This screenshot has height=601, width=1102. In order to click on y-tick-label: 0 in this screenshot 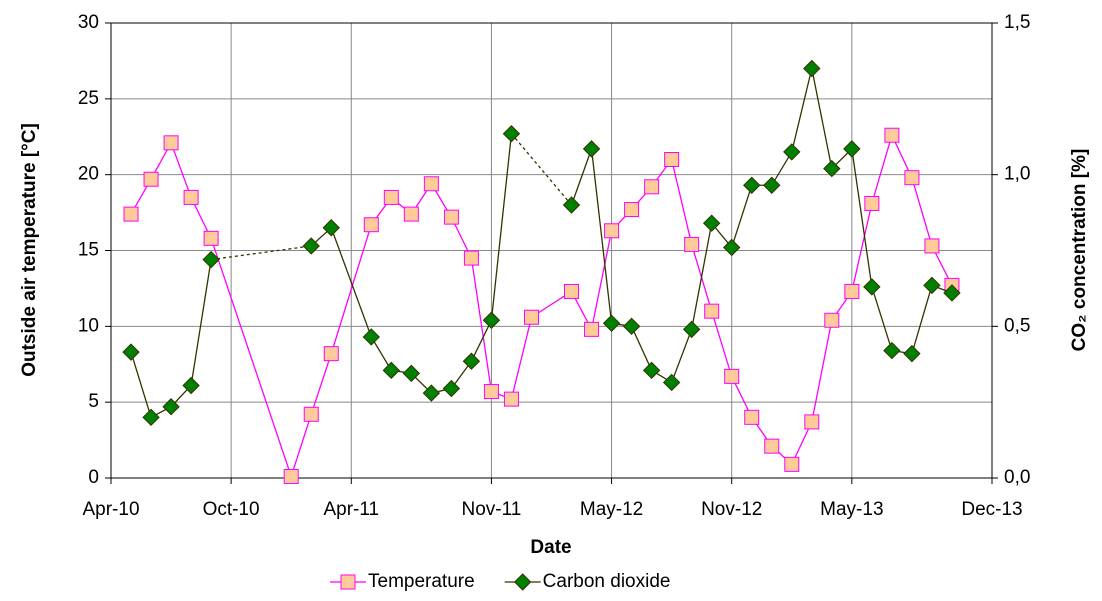, I will do `click(93, 477)`.